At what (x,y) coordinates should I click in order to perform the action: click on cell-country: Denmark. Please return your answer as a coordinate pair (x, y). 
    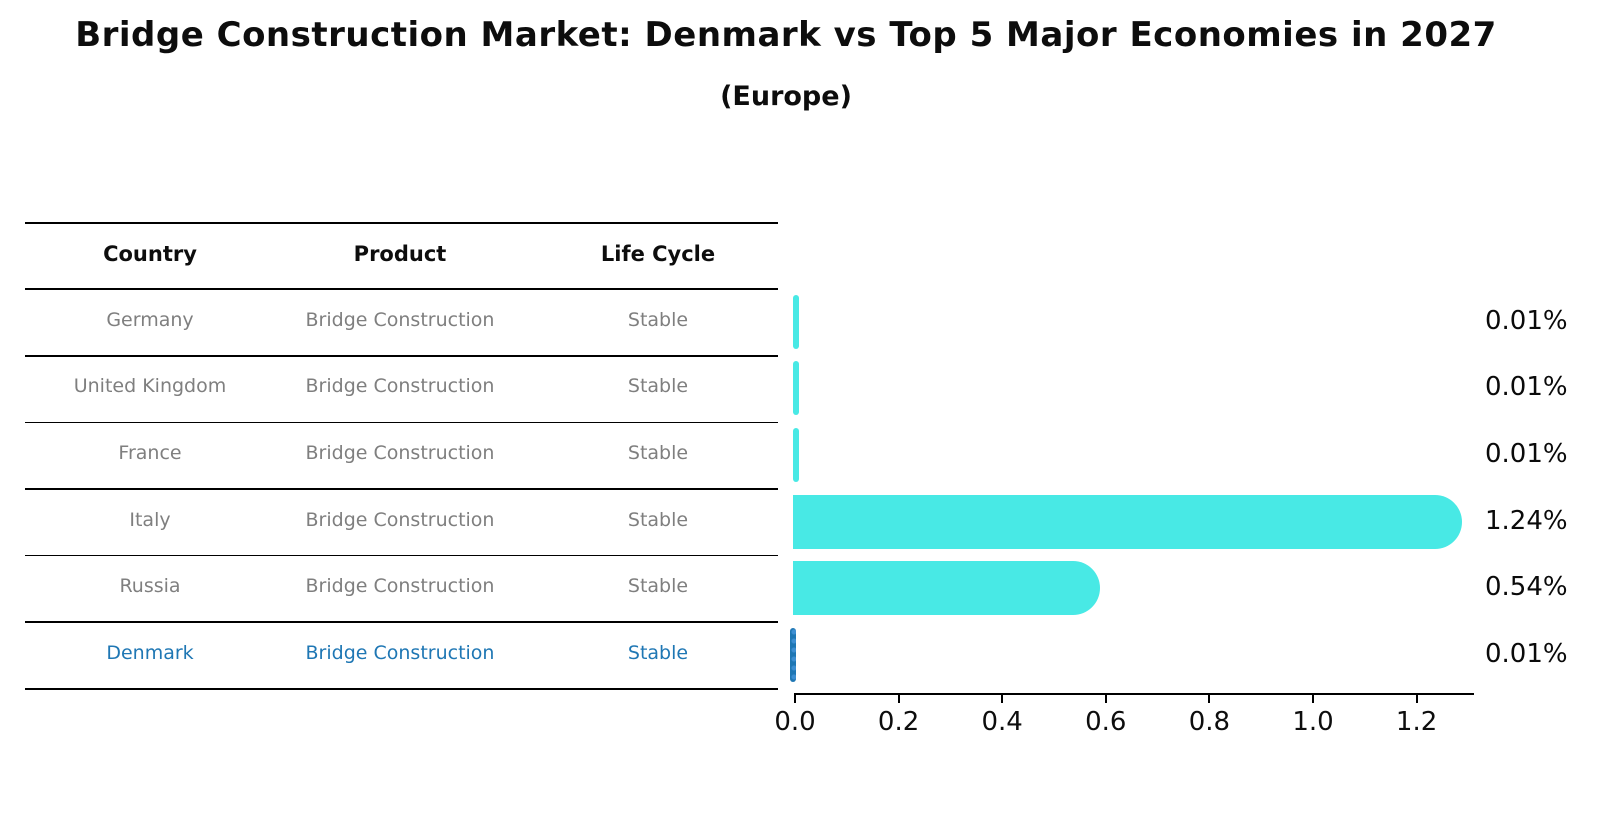
    Looking at the image, I should click on (150, 652).